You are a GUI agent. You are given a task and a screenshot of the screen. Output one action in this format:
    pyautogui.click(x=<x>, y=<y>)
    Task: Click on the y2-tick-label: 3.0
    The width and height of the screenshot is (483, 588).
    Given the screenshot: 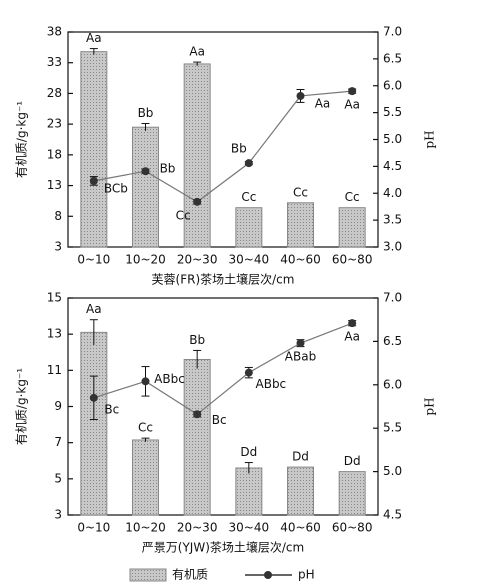 What is the action you would take?
    pyautogui.click(x=392, y=247)
    